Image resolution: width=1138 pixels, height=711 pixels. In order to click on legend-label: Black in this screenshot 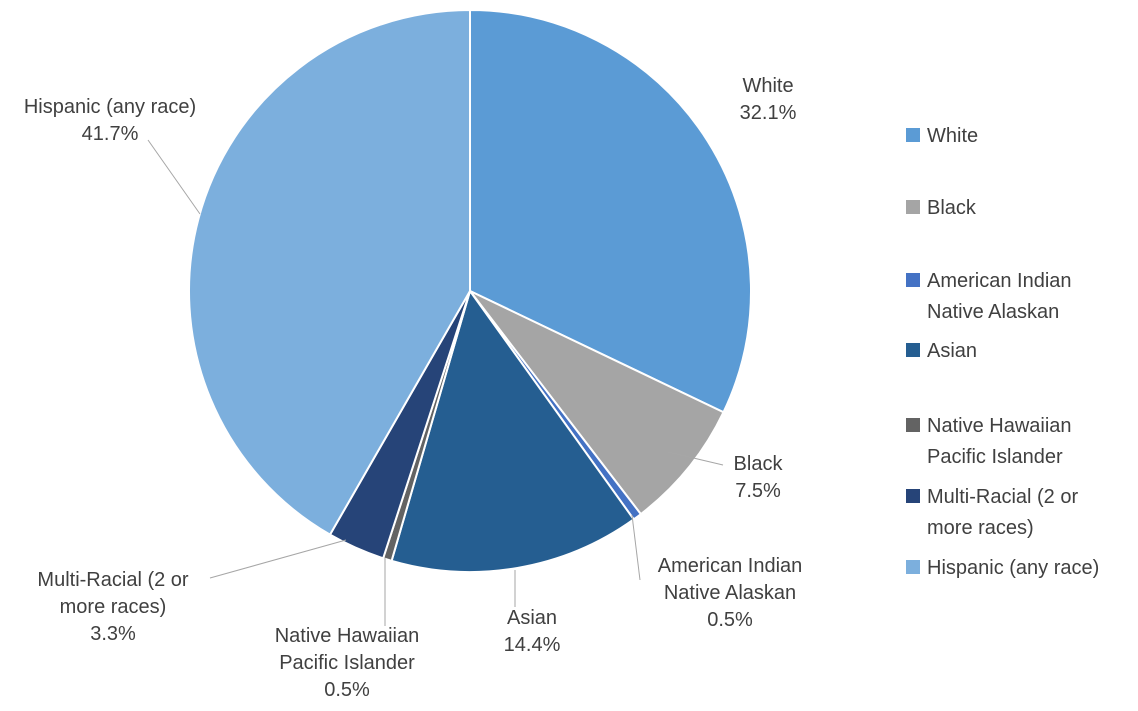, I will do `click(952, 208)`.